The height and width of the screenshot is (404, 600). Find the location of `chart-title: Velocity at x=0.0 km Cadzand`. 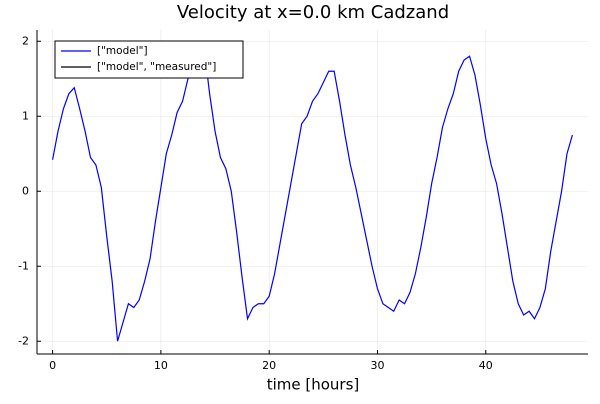

chart-title: Velocity at x=0.0 km Cadzand is located at coordinates (313, 12).